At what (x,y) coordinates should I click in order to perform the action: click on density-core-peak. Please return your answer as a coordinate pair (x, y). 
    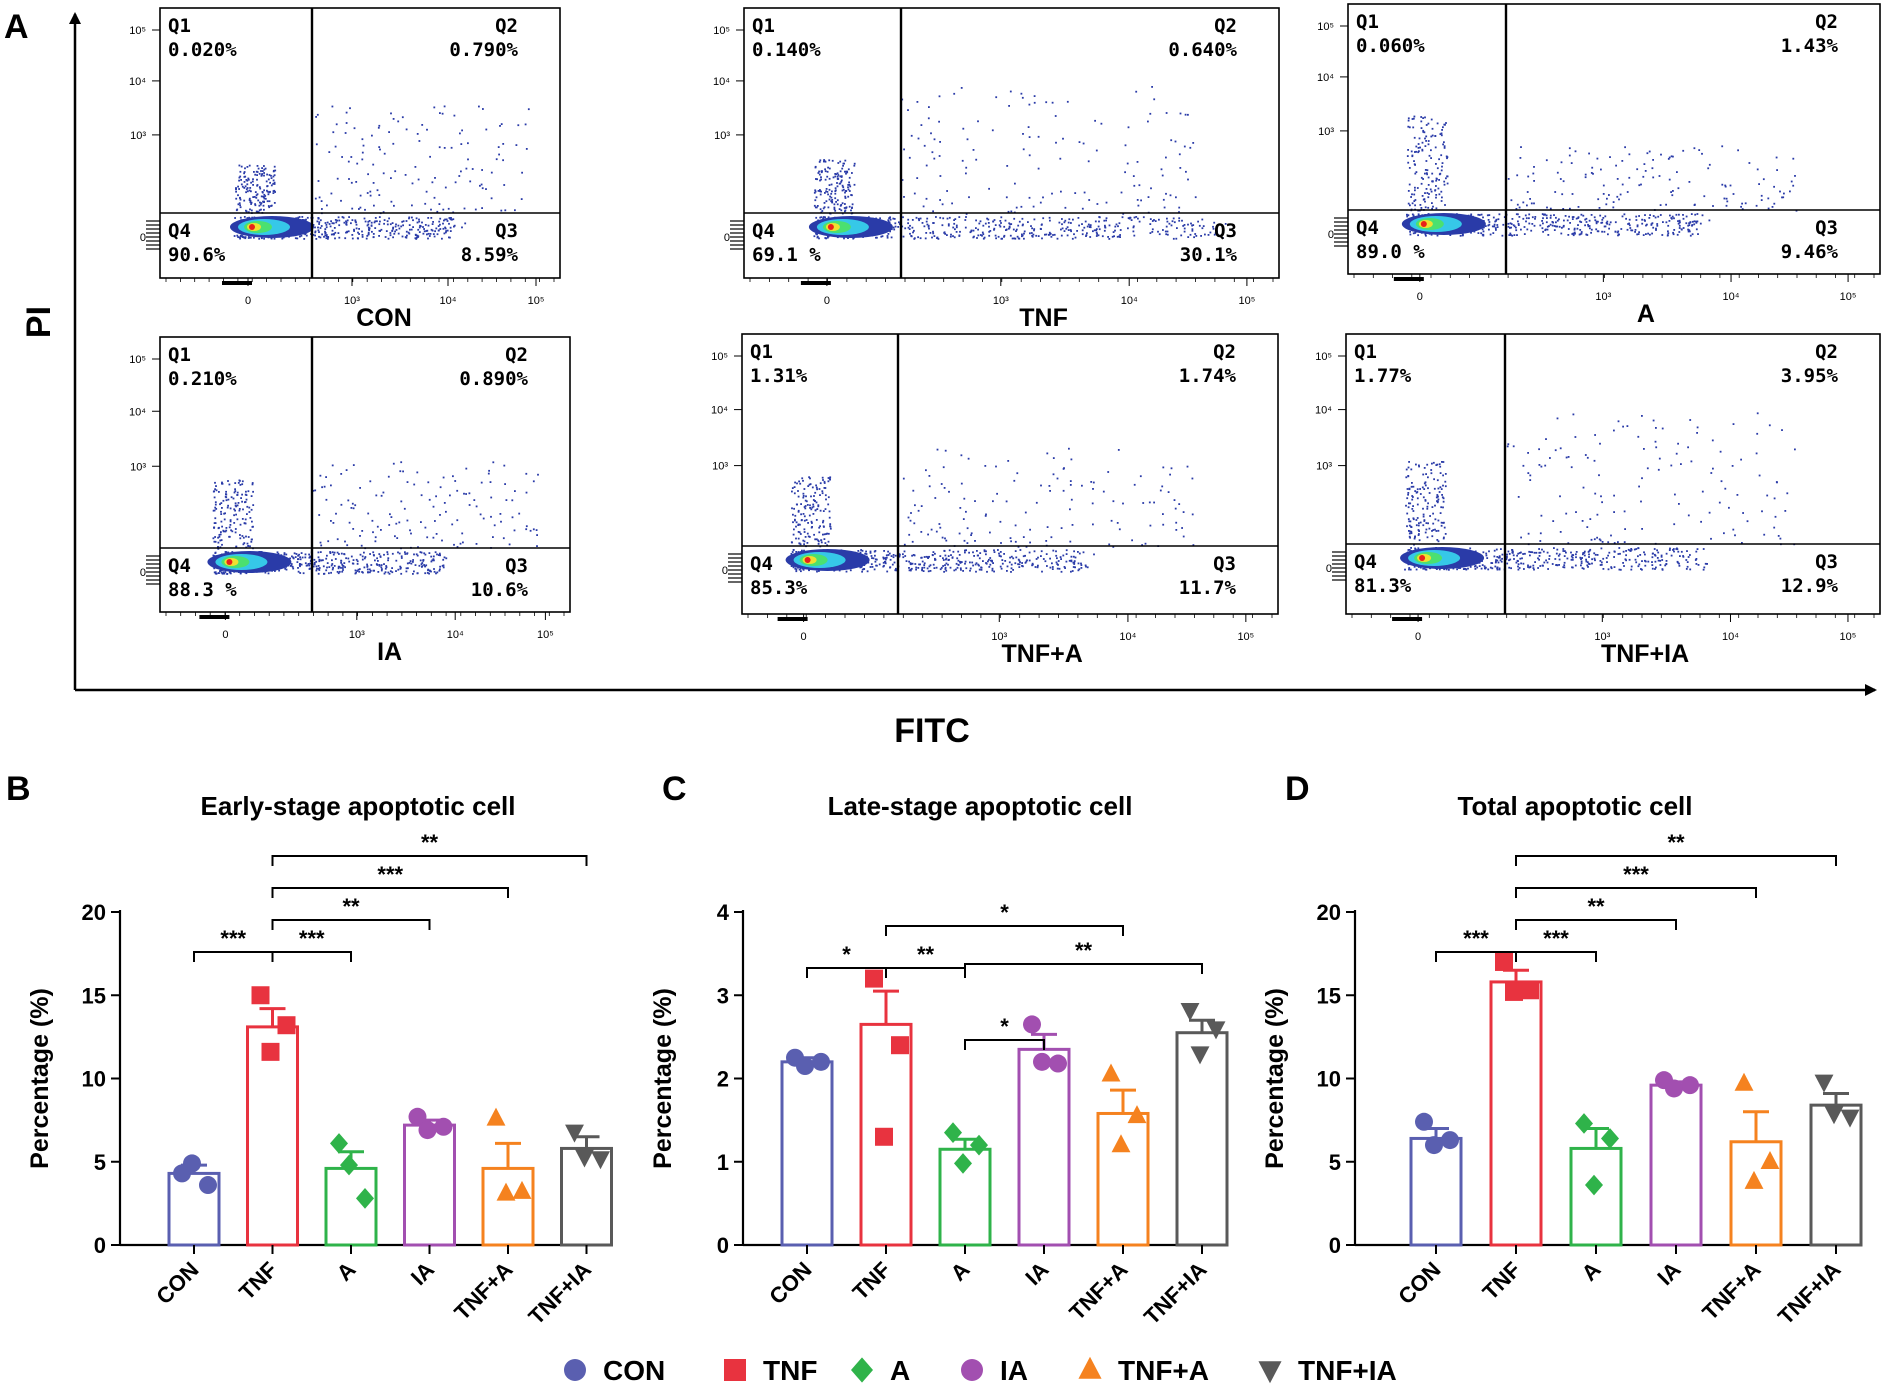
    Looking at the image, I should click on (229, 562).